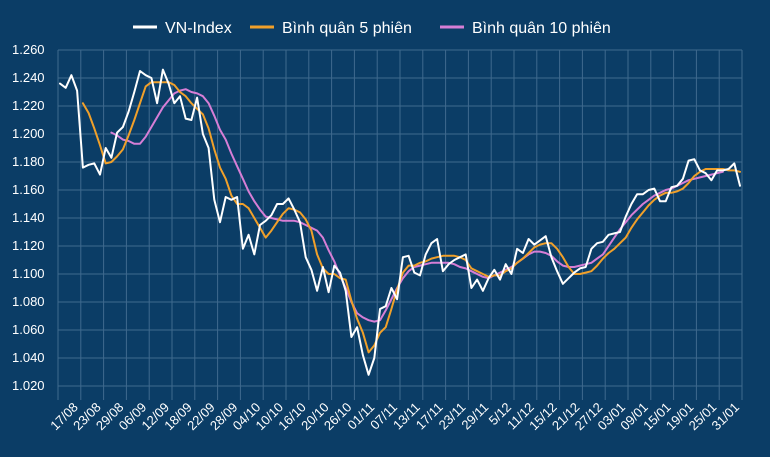  I want to click on legend-label: Bình quân 10 phiên, so click(541, 28).